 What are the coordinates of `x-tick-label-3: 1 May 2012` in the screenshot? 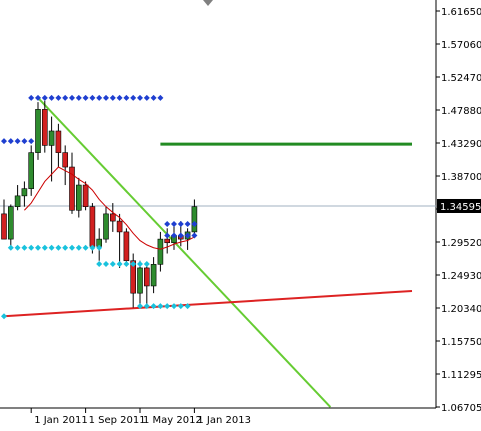 It's located at (172, 420).